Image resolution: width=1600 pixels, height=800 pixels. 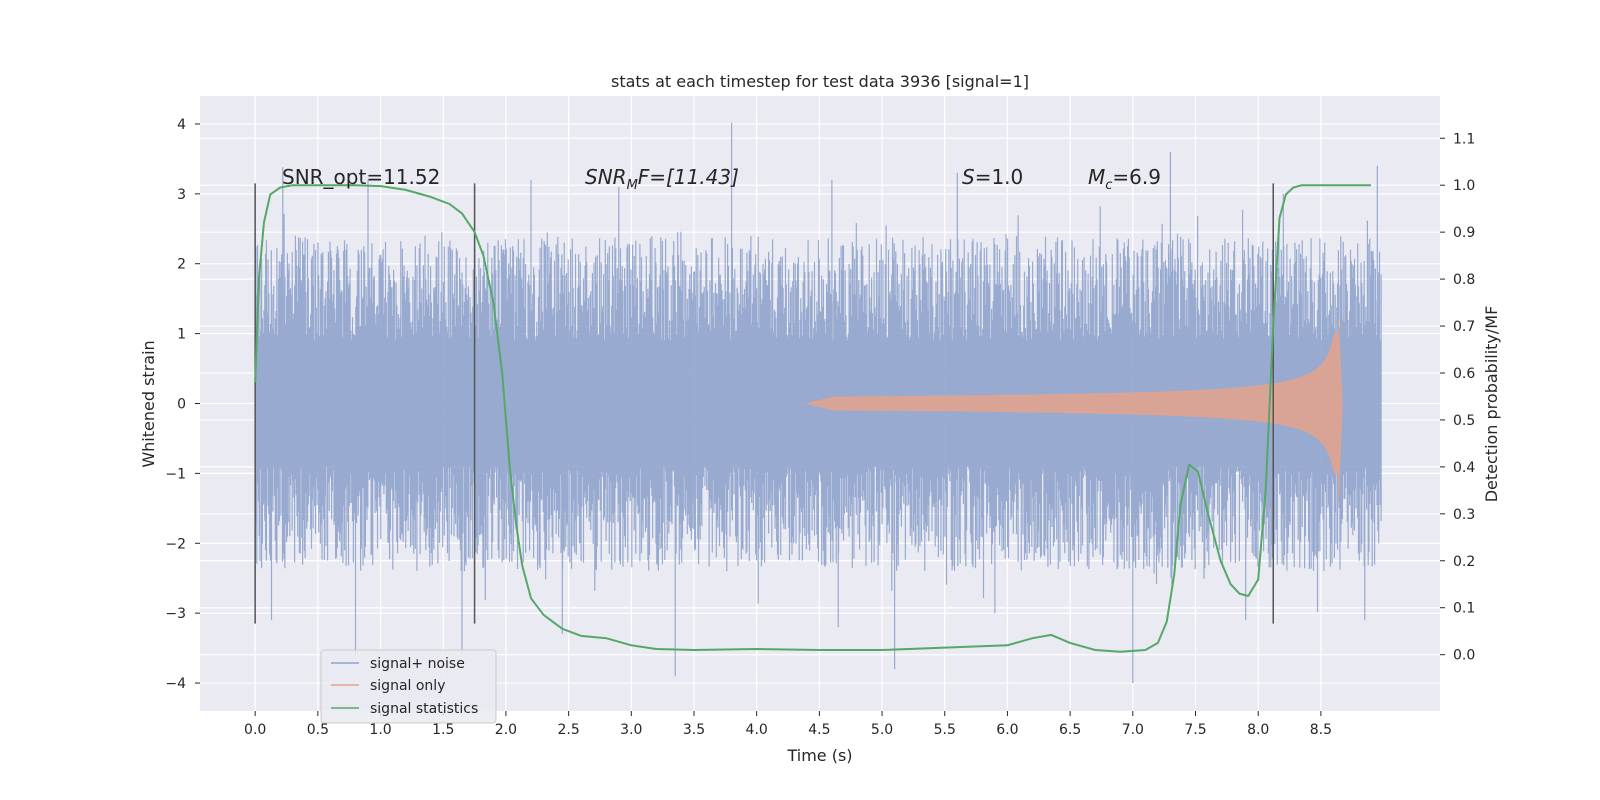 What do you see at coordinates (1124, 179) in the screenshot?
I see `annotation-mc: Mc=6.9` at bounding box center [1124, 179].